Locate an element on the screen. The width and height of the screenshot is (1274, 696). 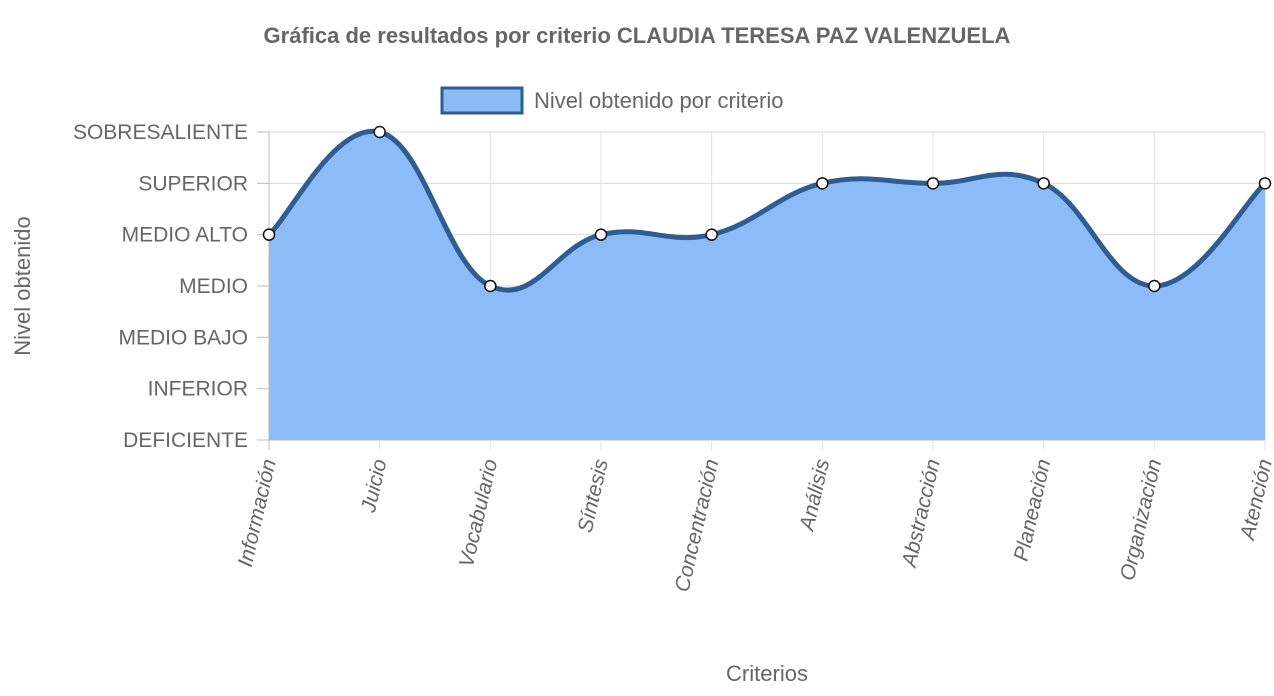
x-tick-label: Vocabulario is located at coordinates (478, 513).